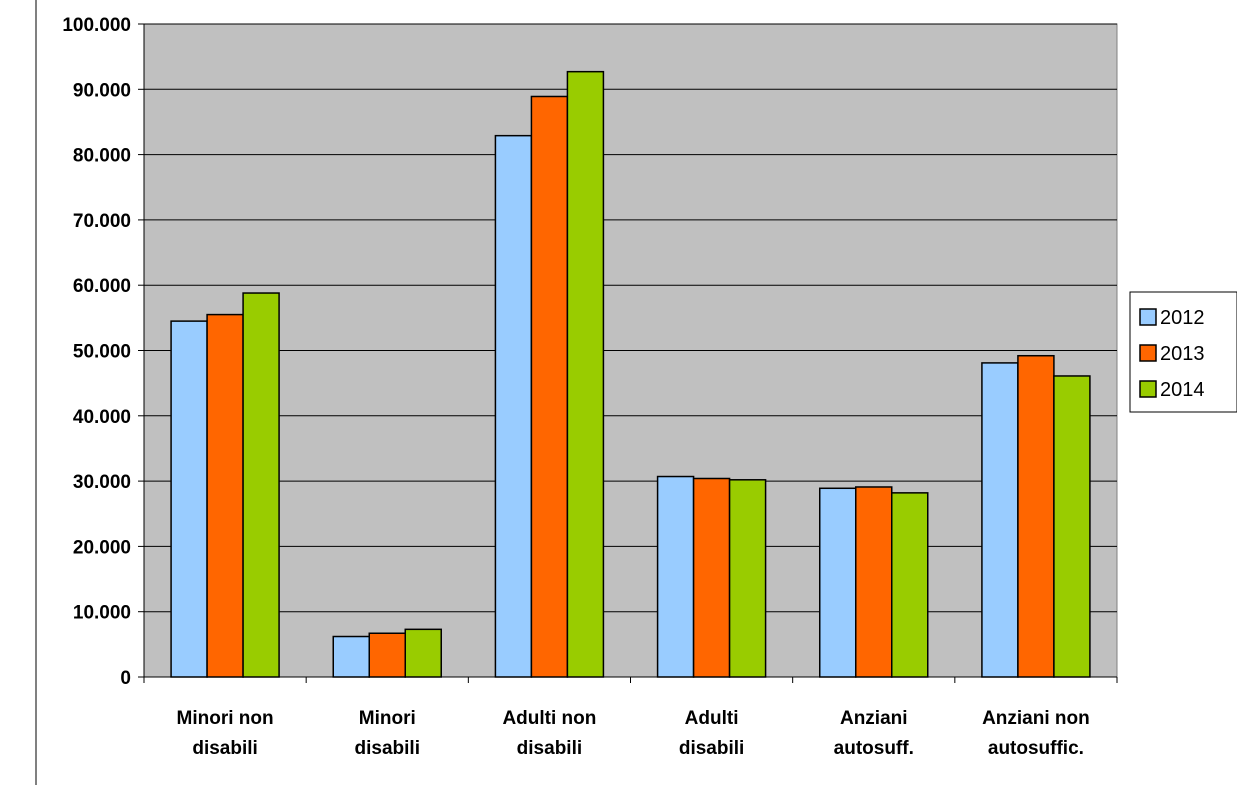 The image size is (1237, 785). Describe the element at coordinates (387, 718) in the screenshot. I see `x-category-label: Minori` at that location.